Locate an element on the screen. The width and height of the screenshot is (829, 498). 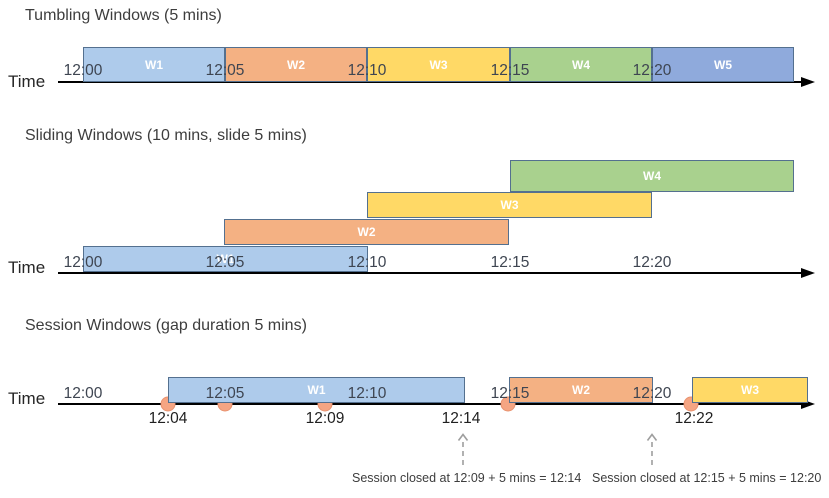
section-title: Session Windows (gap duration 5 mins) is located at coordinates (166, 325).